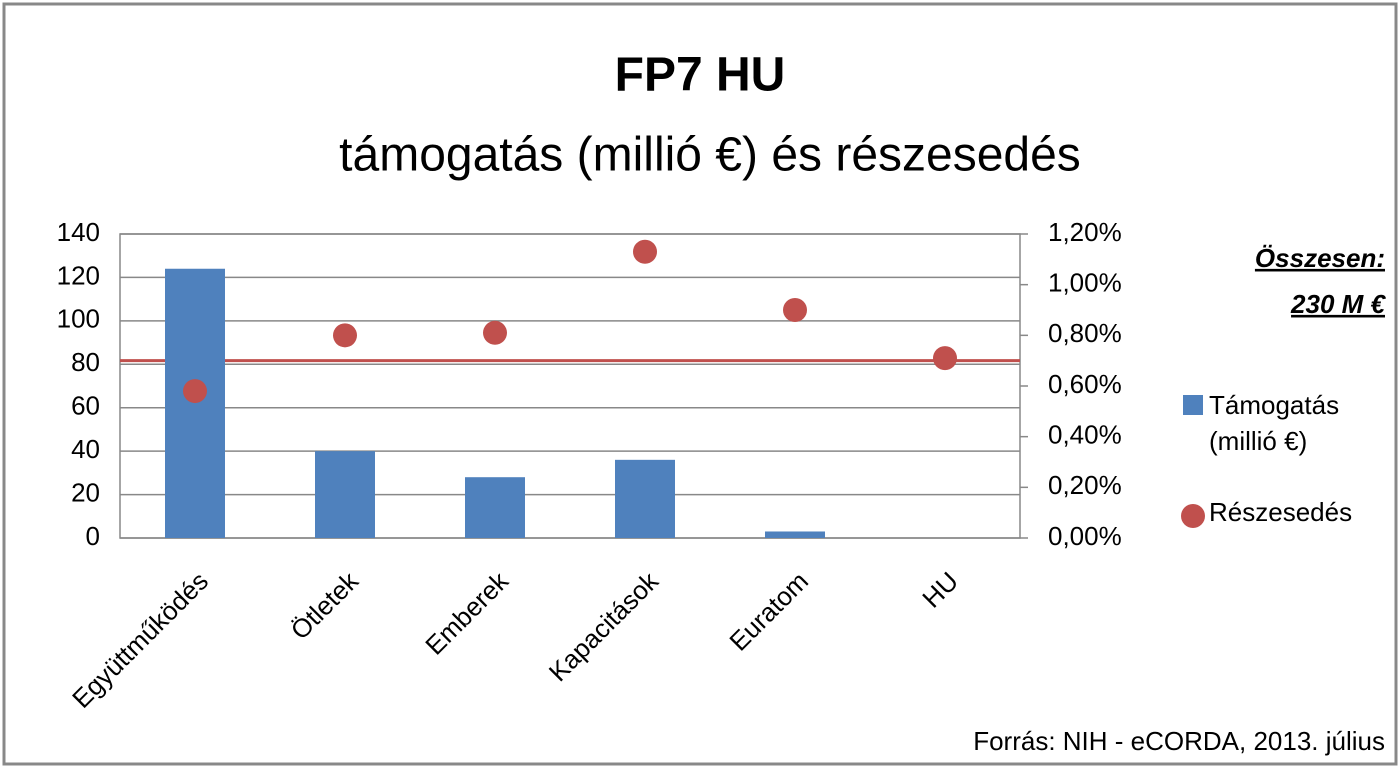  What do you see at coordinates (85, 449) in the screenshot?
I see `y-tick-label: 40` at bounding box center [85, 449].